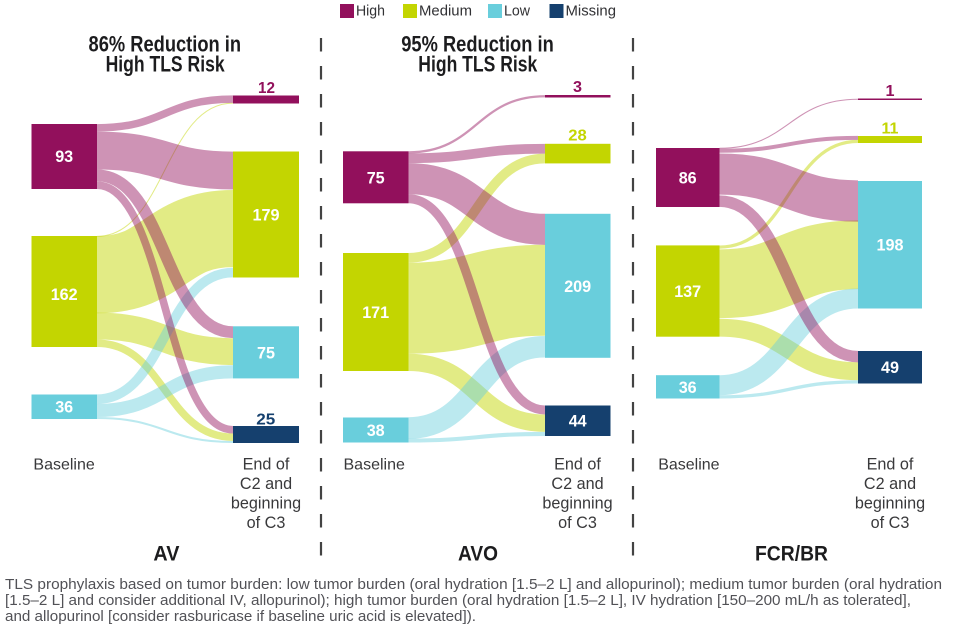 Image resolution: width=960 pixels, height=627 pixels. Describe the element at coordinates (266, 216) in the screenshot. I see `svg-text: 179` at that location.